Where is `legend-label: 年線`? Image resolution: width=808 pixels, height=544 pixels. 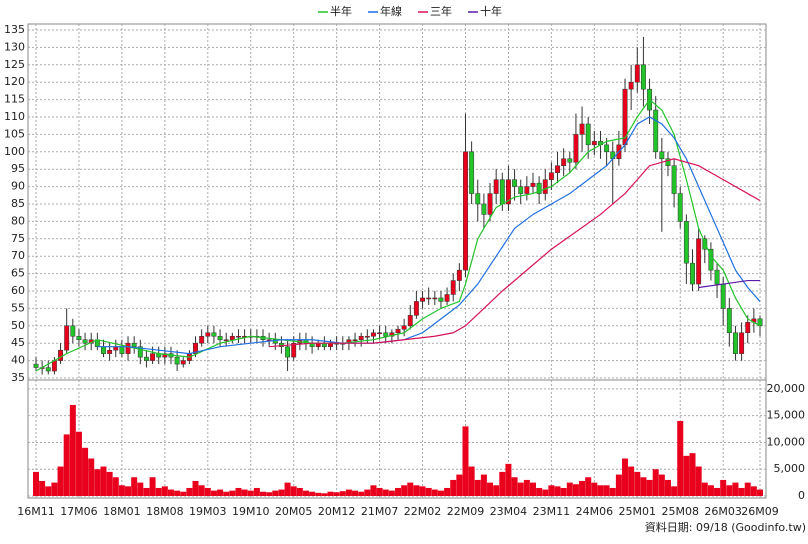 legend-label: 年線 is located at coordinates (391, 11).